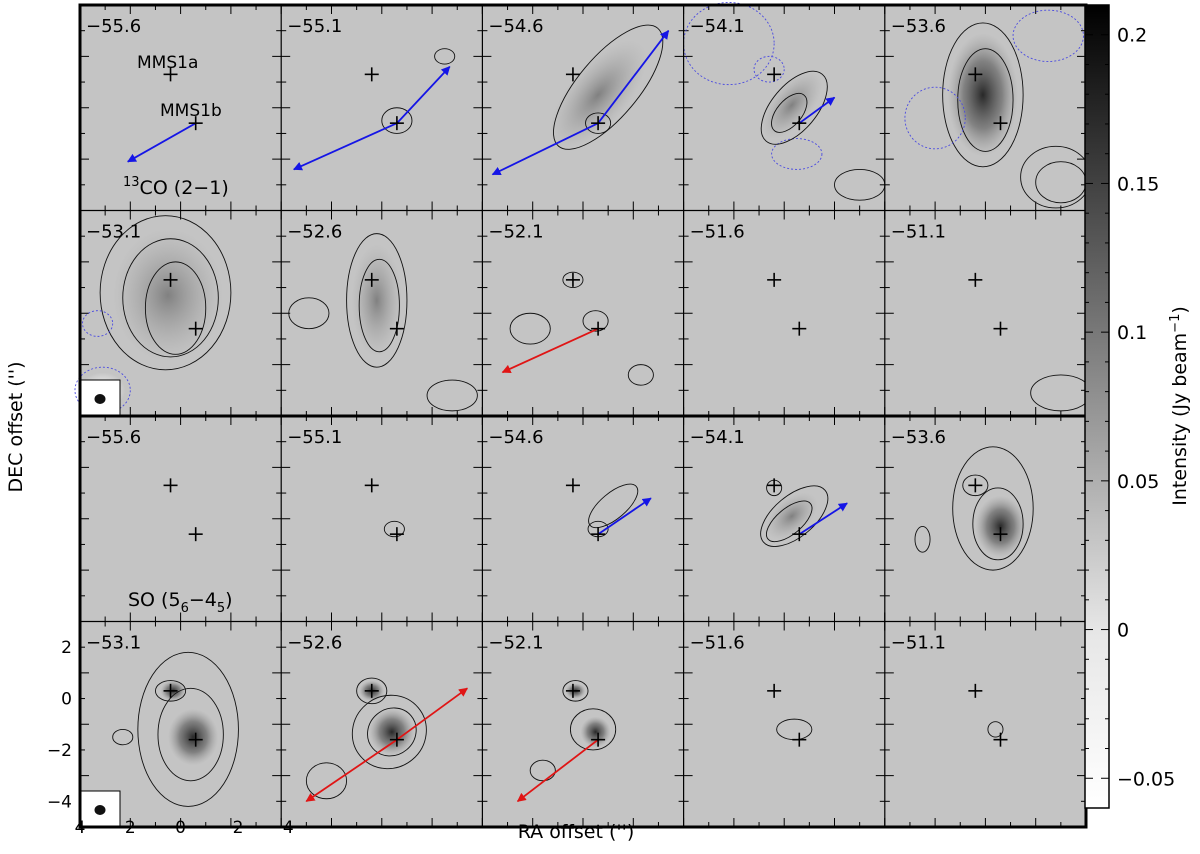 The image size is (1200, 854). Describe the element at coordinates (130, 828) in the screenshot. I see `x-tick-label: 2` at that location.